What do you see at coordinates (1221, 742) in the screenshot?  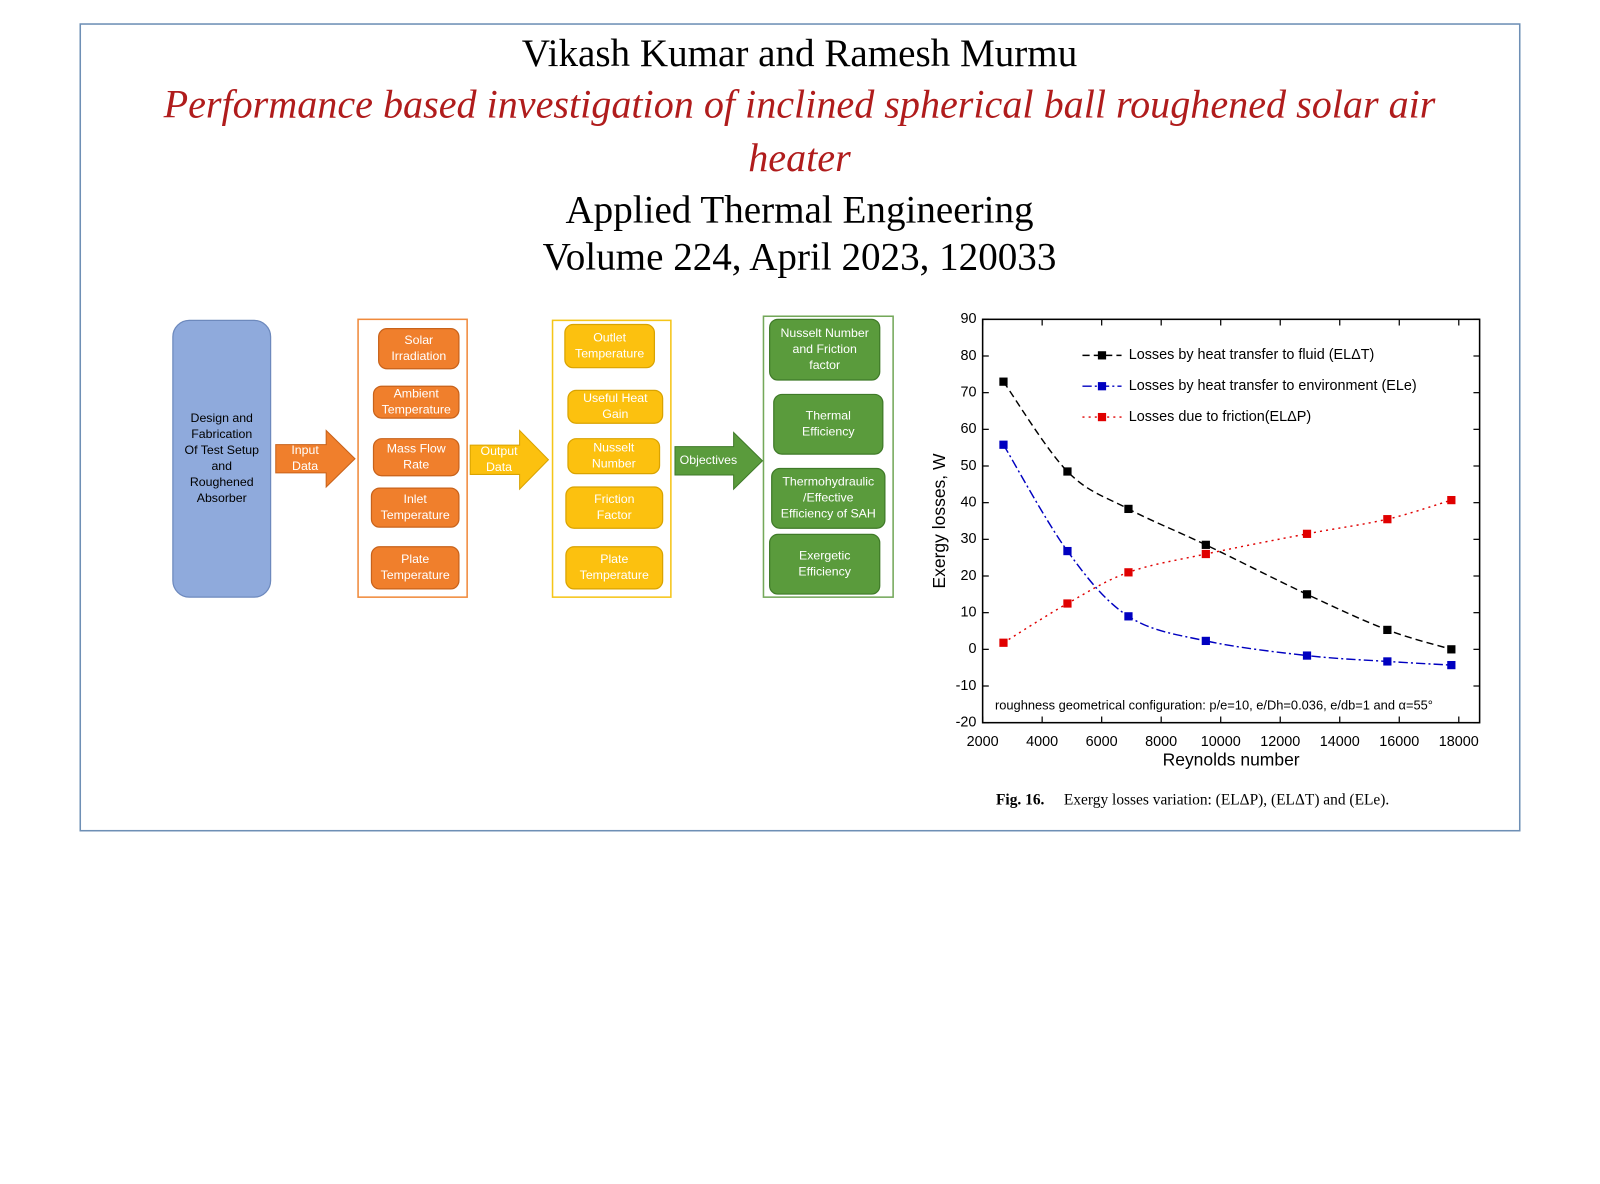 I see `x-tick-label: 10000` at bounding box center [1221, 742].